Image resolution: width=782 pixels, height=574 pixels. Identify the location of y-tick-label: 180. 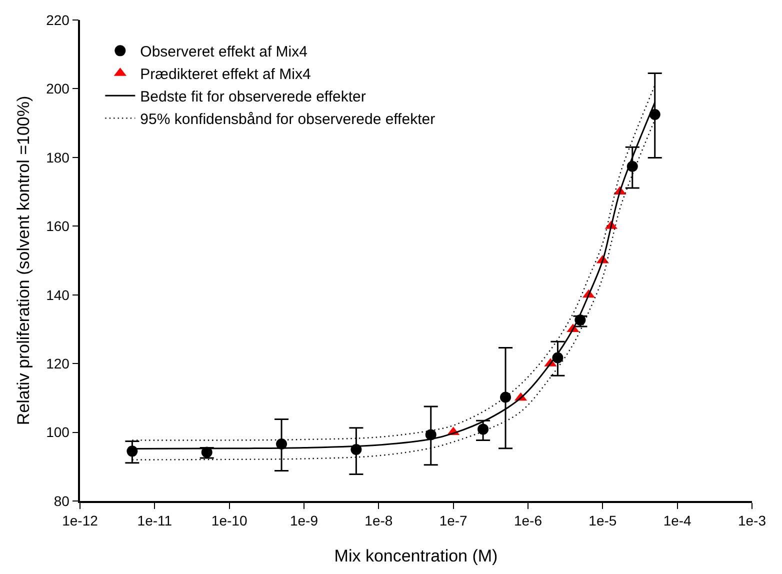
(58, 157).